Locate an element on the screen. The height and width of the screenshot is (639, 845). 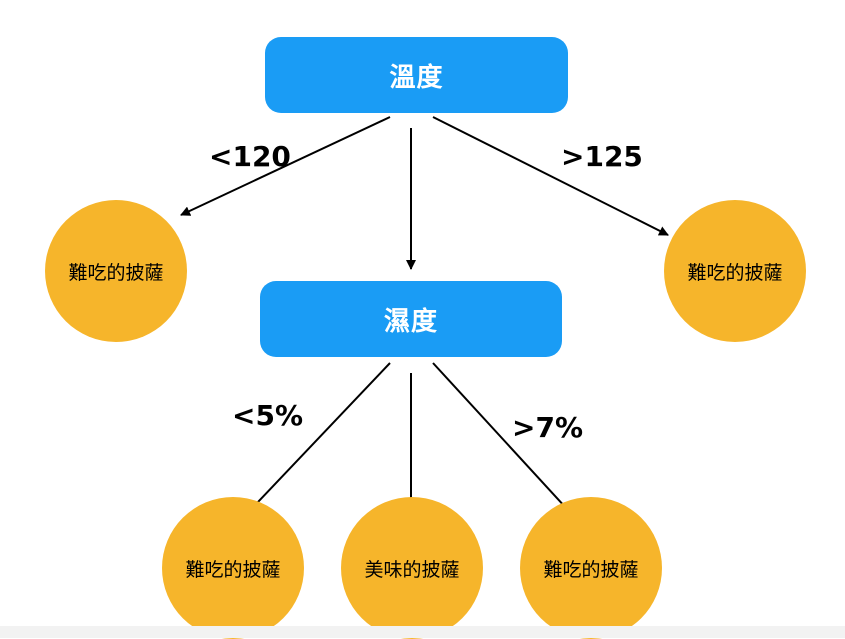
edge-label-temp-low: <120 is located at coordinates (250, 156).